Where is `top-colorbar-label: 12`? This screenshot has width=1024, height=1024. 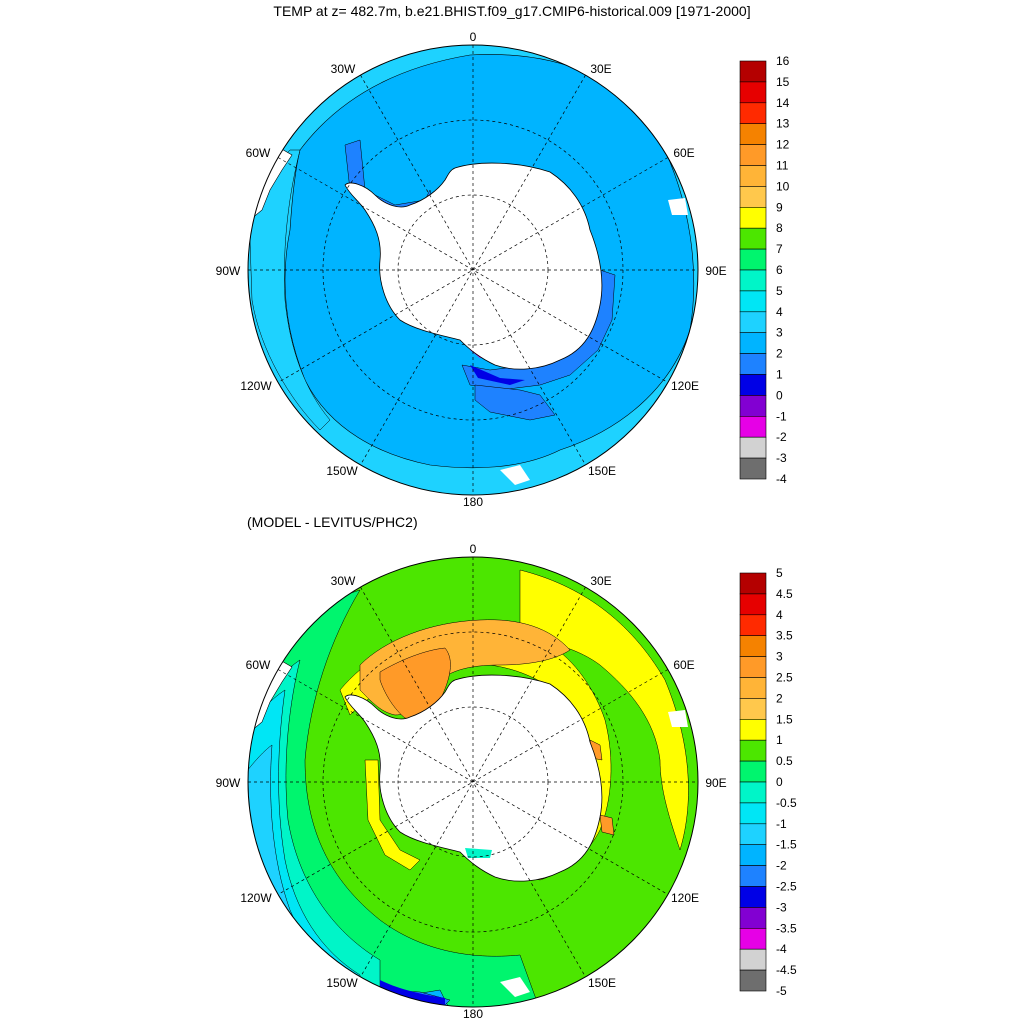 top-colorbar-label: 12 is located at coordinates (783, 145).